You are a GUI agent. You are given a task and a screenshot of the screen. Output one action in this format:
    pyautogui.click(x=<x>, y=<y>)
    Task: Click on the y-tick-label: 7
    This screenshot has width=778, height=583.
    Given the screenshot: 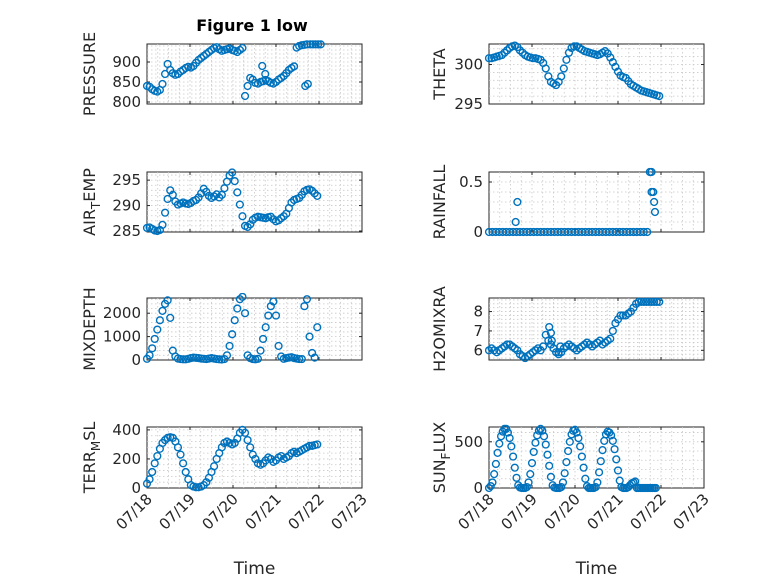 What is the action you would take?
    pyautogui.click(x=478, y=331)
    